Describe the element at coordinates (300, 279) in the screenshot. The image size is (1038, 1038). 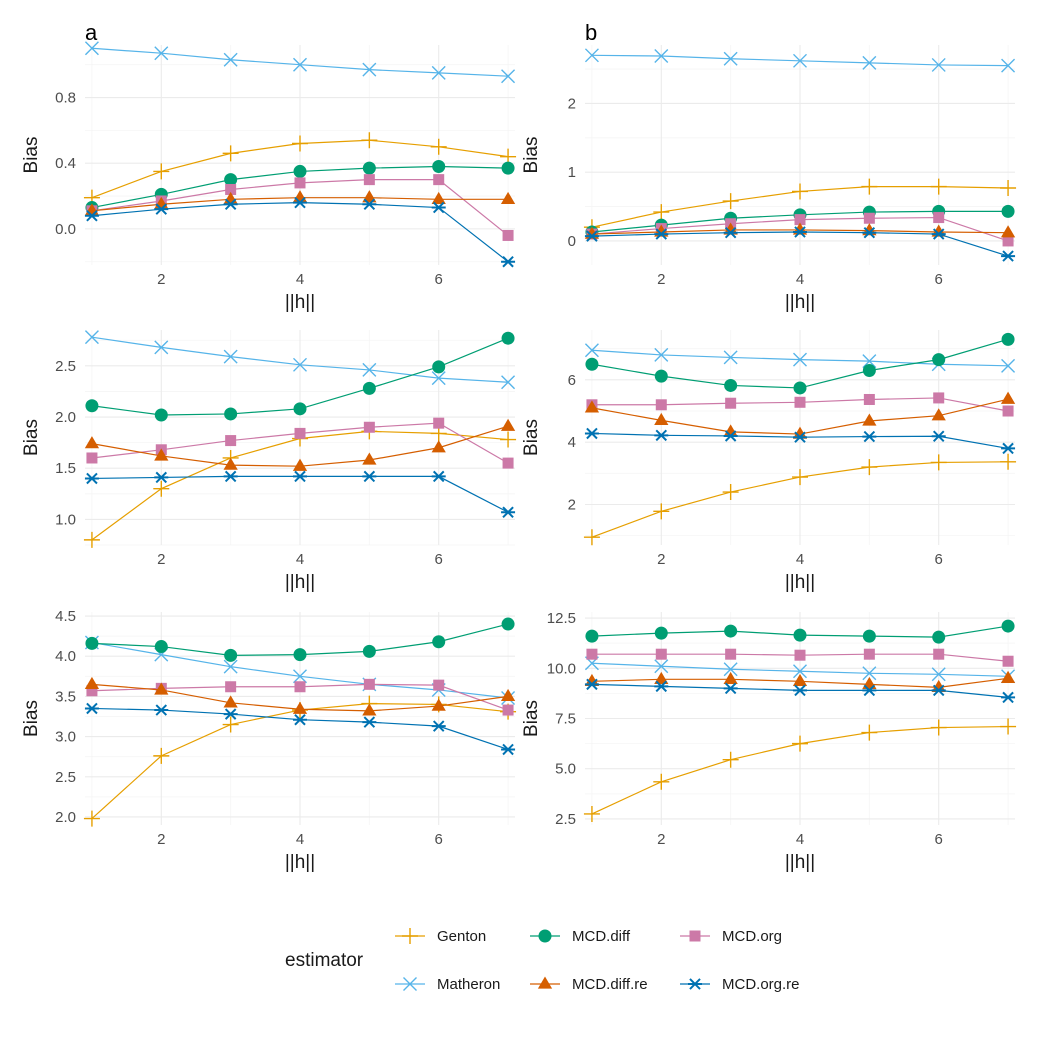
I see `x-tick-label: 4` at that location.